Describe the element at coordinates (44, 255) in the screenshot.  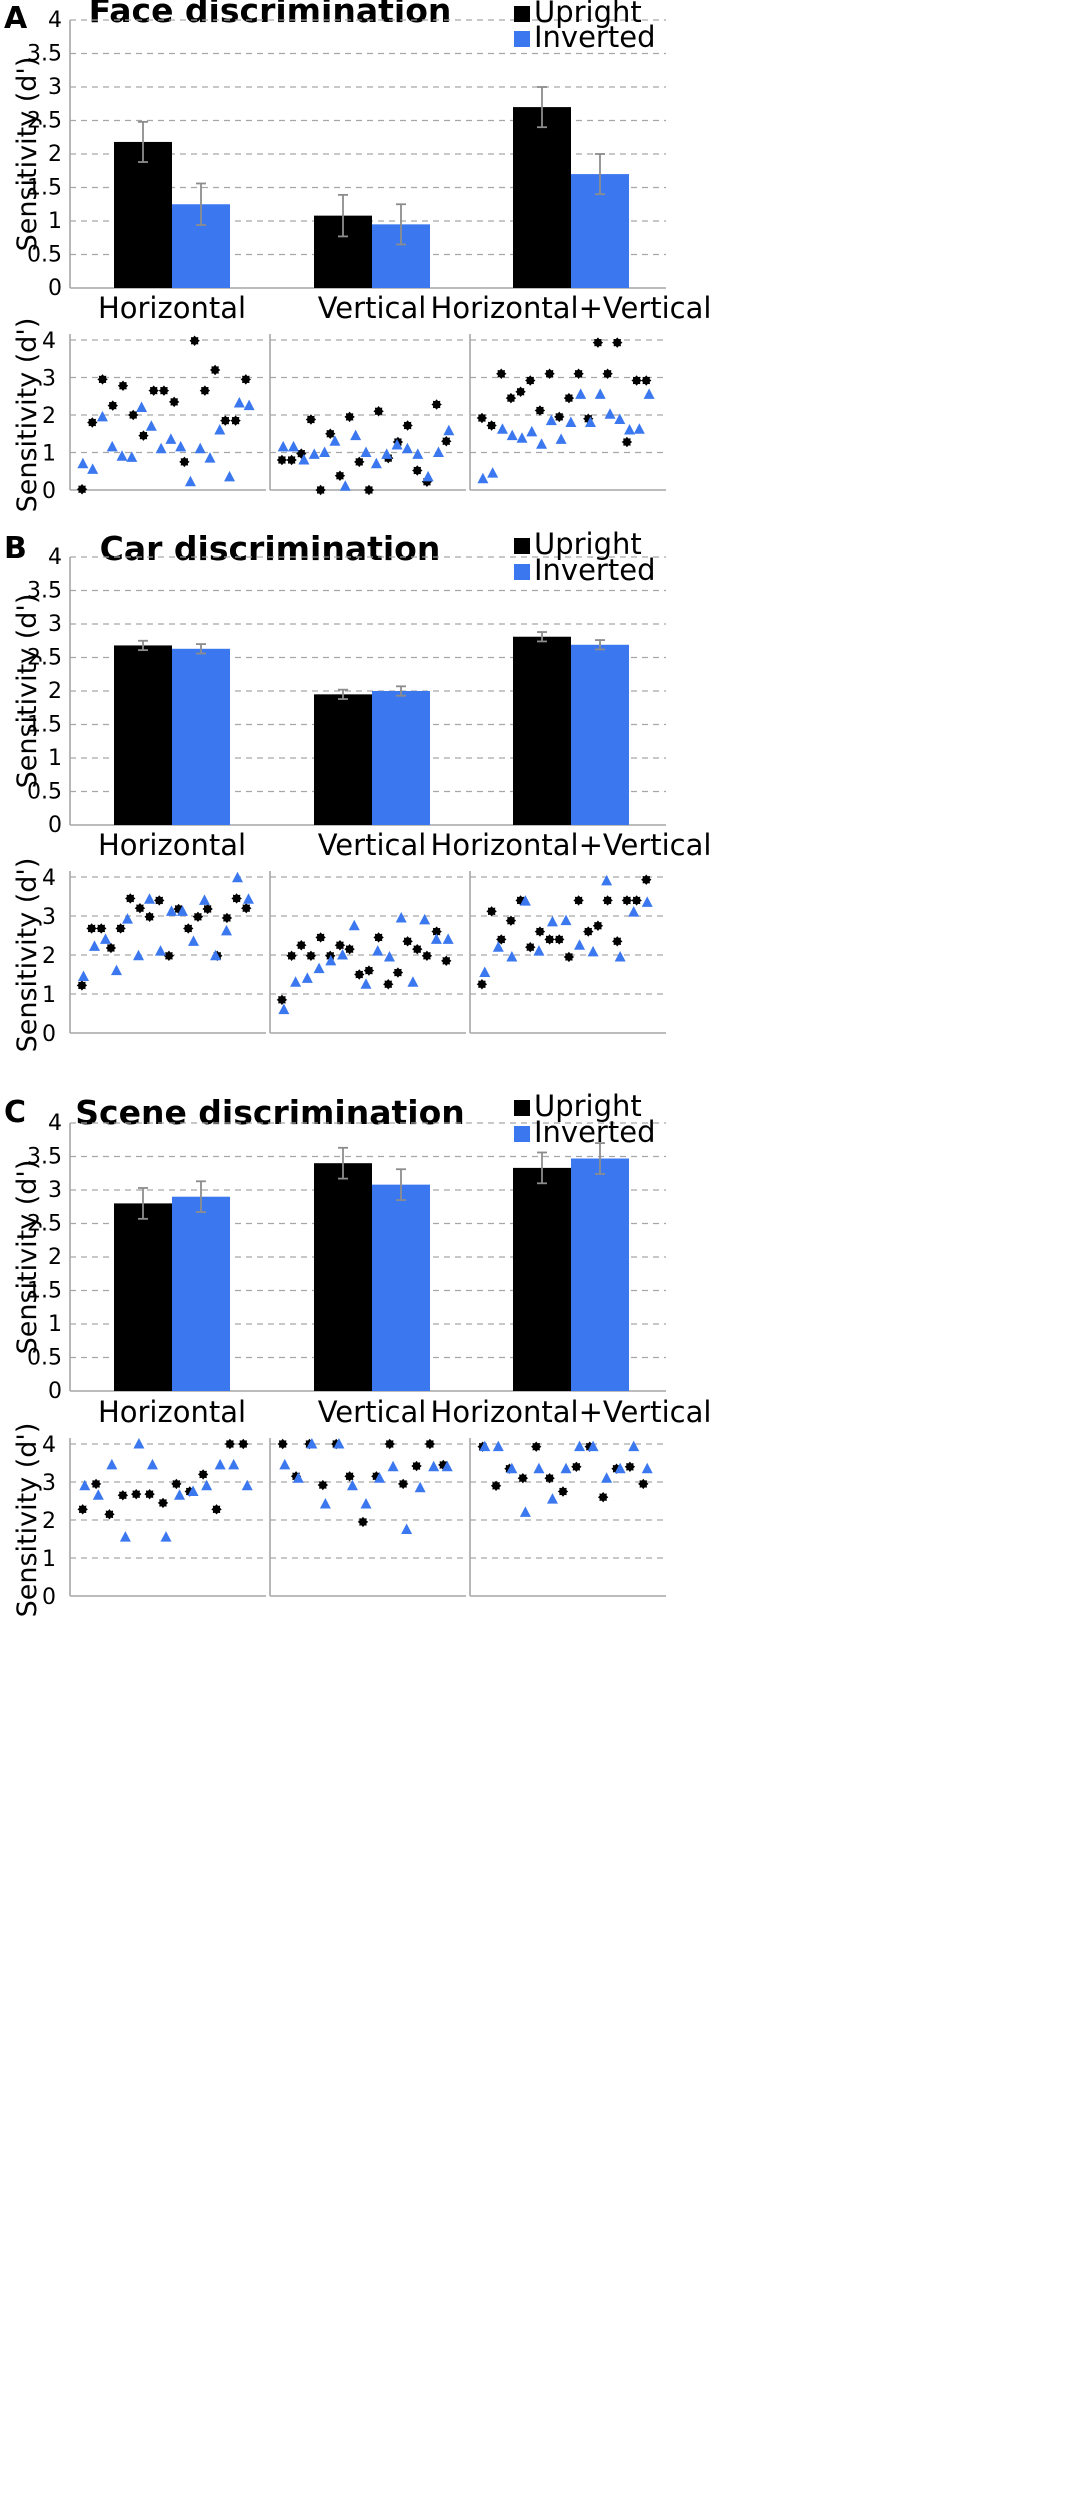
I see `y-tick-label: 0.5` at that location.